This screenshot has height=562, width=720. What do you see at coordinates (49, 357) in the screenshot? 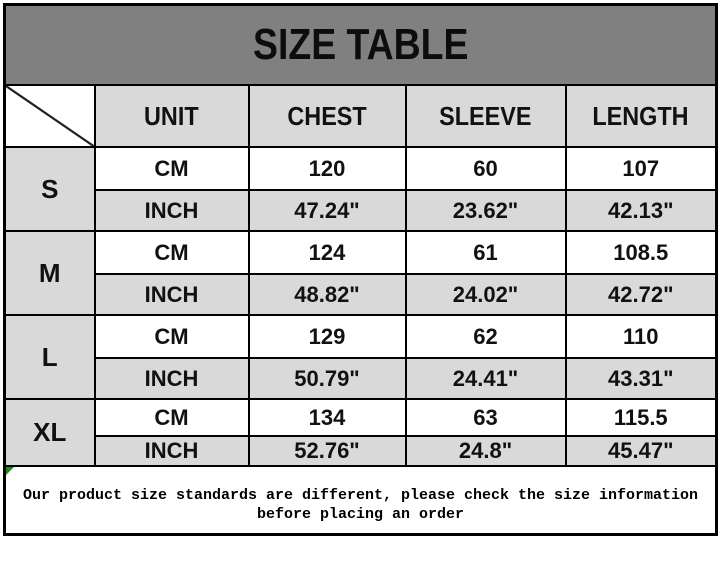
I see `size-label-l: L` at bounding box center [49, 357].